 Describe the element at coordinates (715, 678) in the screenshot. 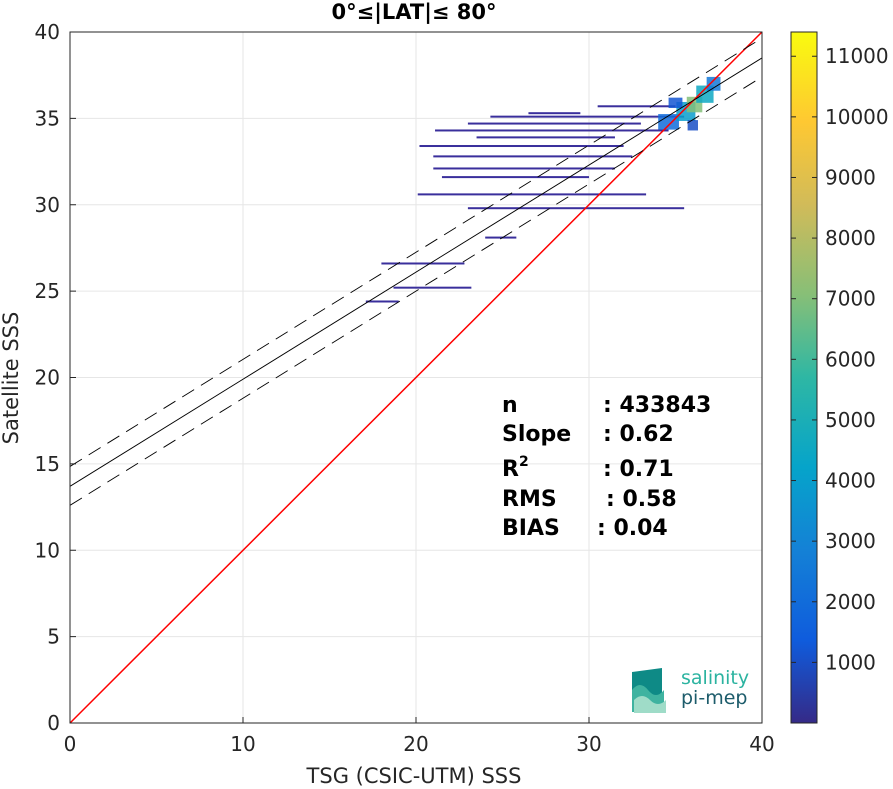

I see `logo-line1: salinity` at that location.